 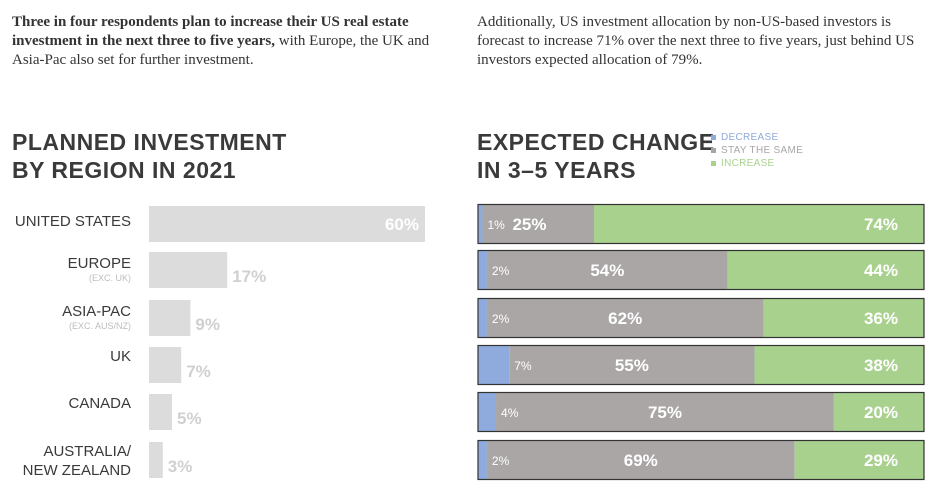 I want to click on stay-value-label: 54%, so click(x=607, y=270).